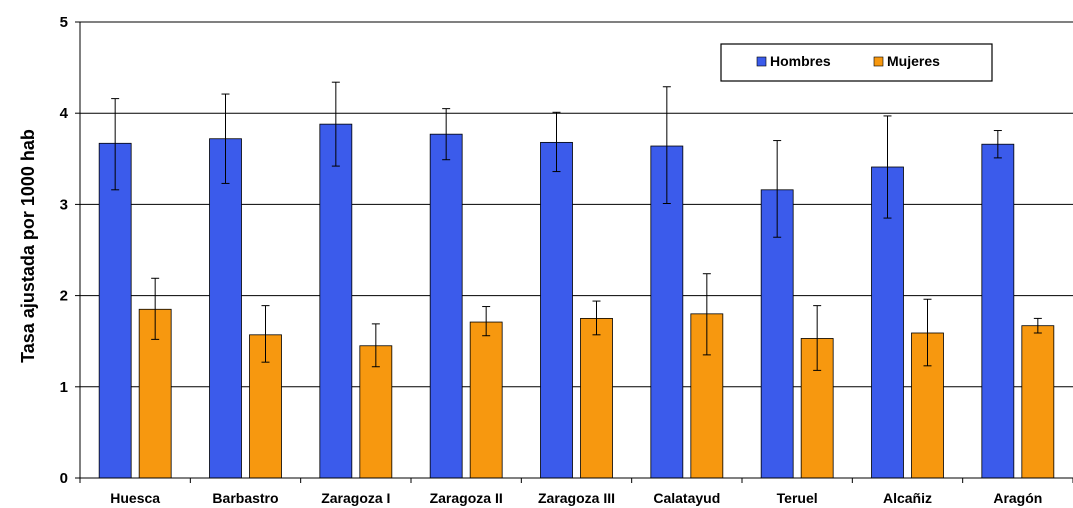 The height and width of the screenshot is (508, 1073). What do you see at coordinates (486, 400) in the screenshot?
I see `bar-mujeres-zaragoza-ii` at bounding box center [486, 400].